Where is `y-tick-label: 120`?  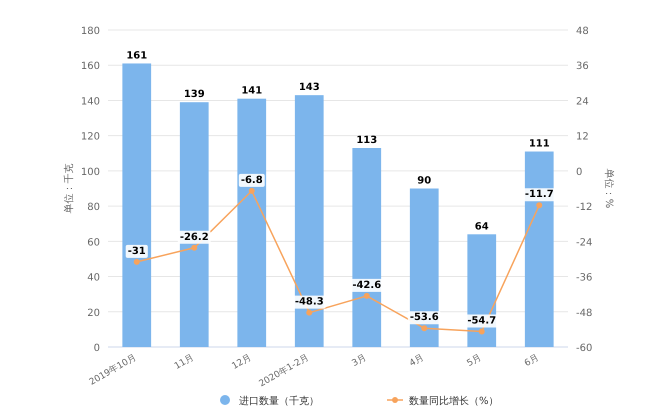 y-tick-label: 120 is located at coordinates (90, 137).